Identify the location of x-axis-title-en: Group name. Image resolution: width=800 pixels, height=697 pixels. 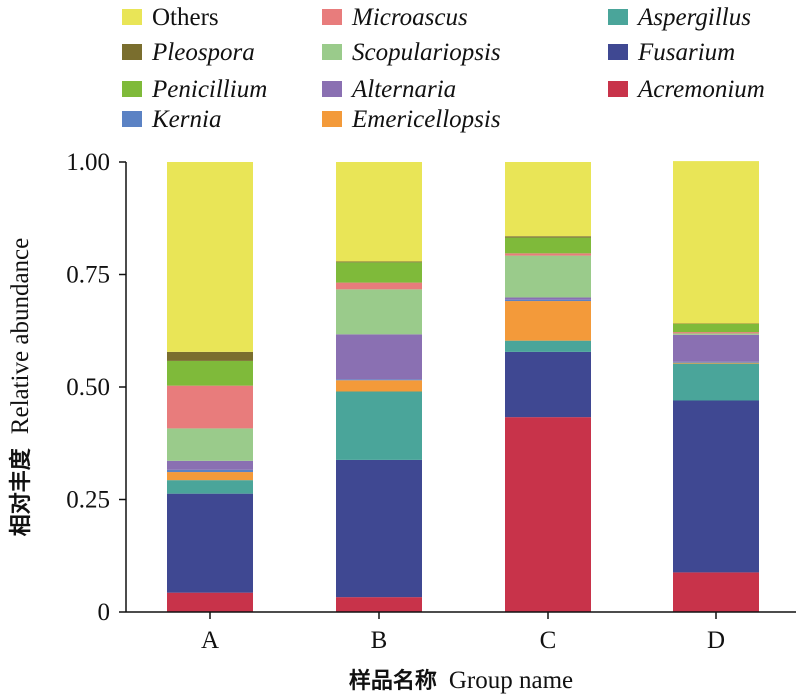
(511, 680).